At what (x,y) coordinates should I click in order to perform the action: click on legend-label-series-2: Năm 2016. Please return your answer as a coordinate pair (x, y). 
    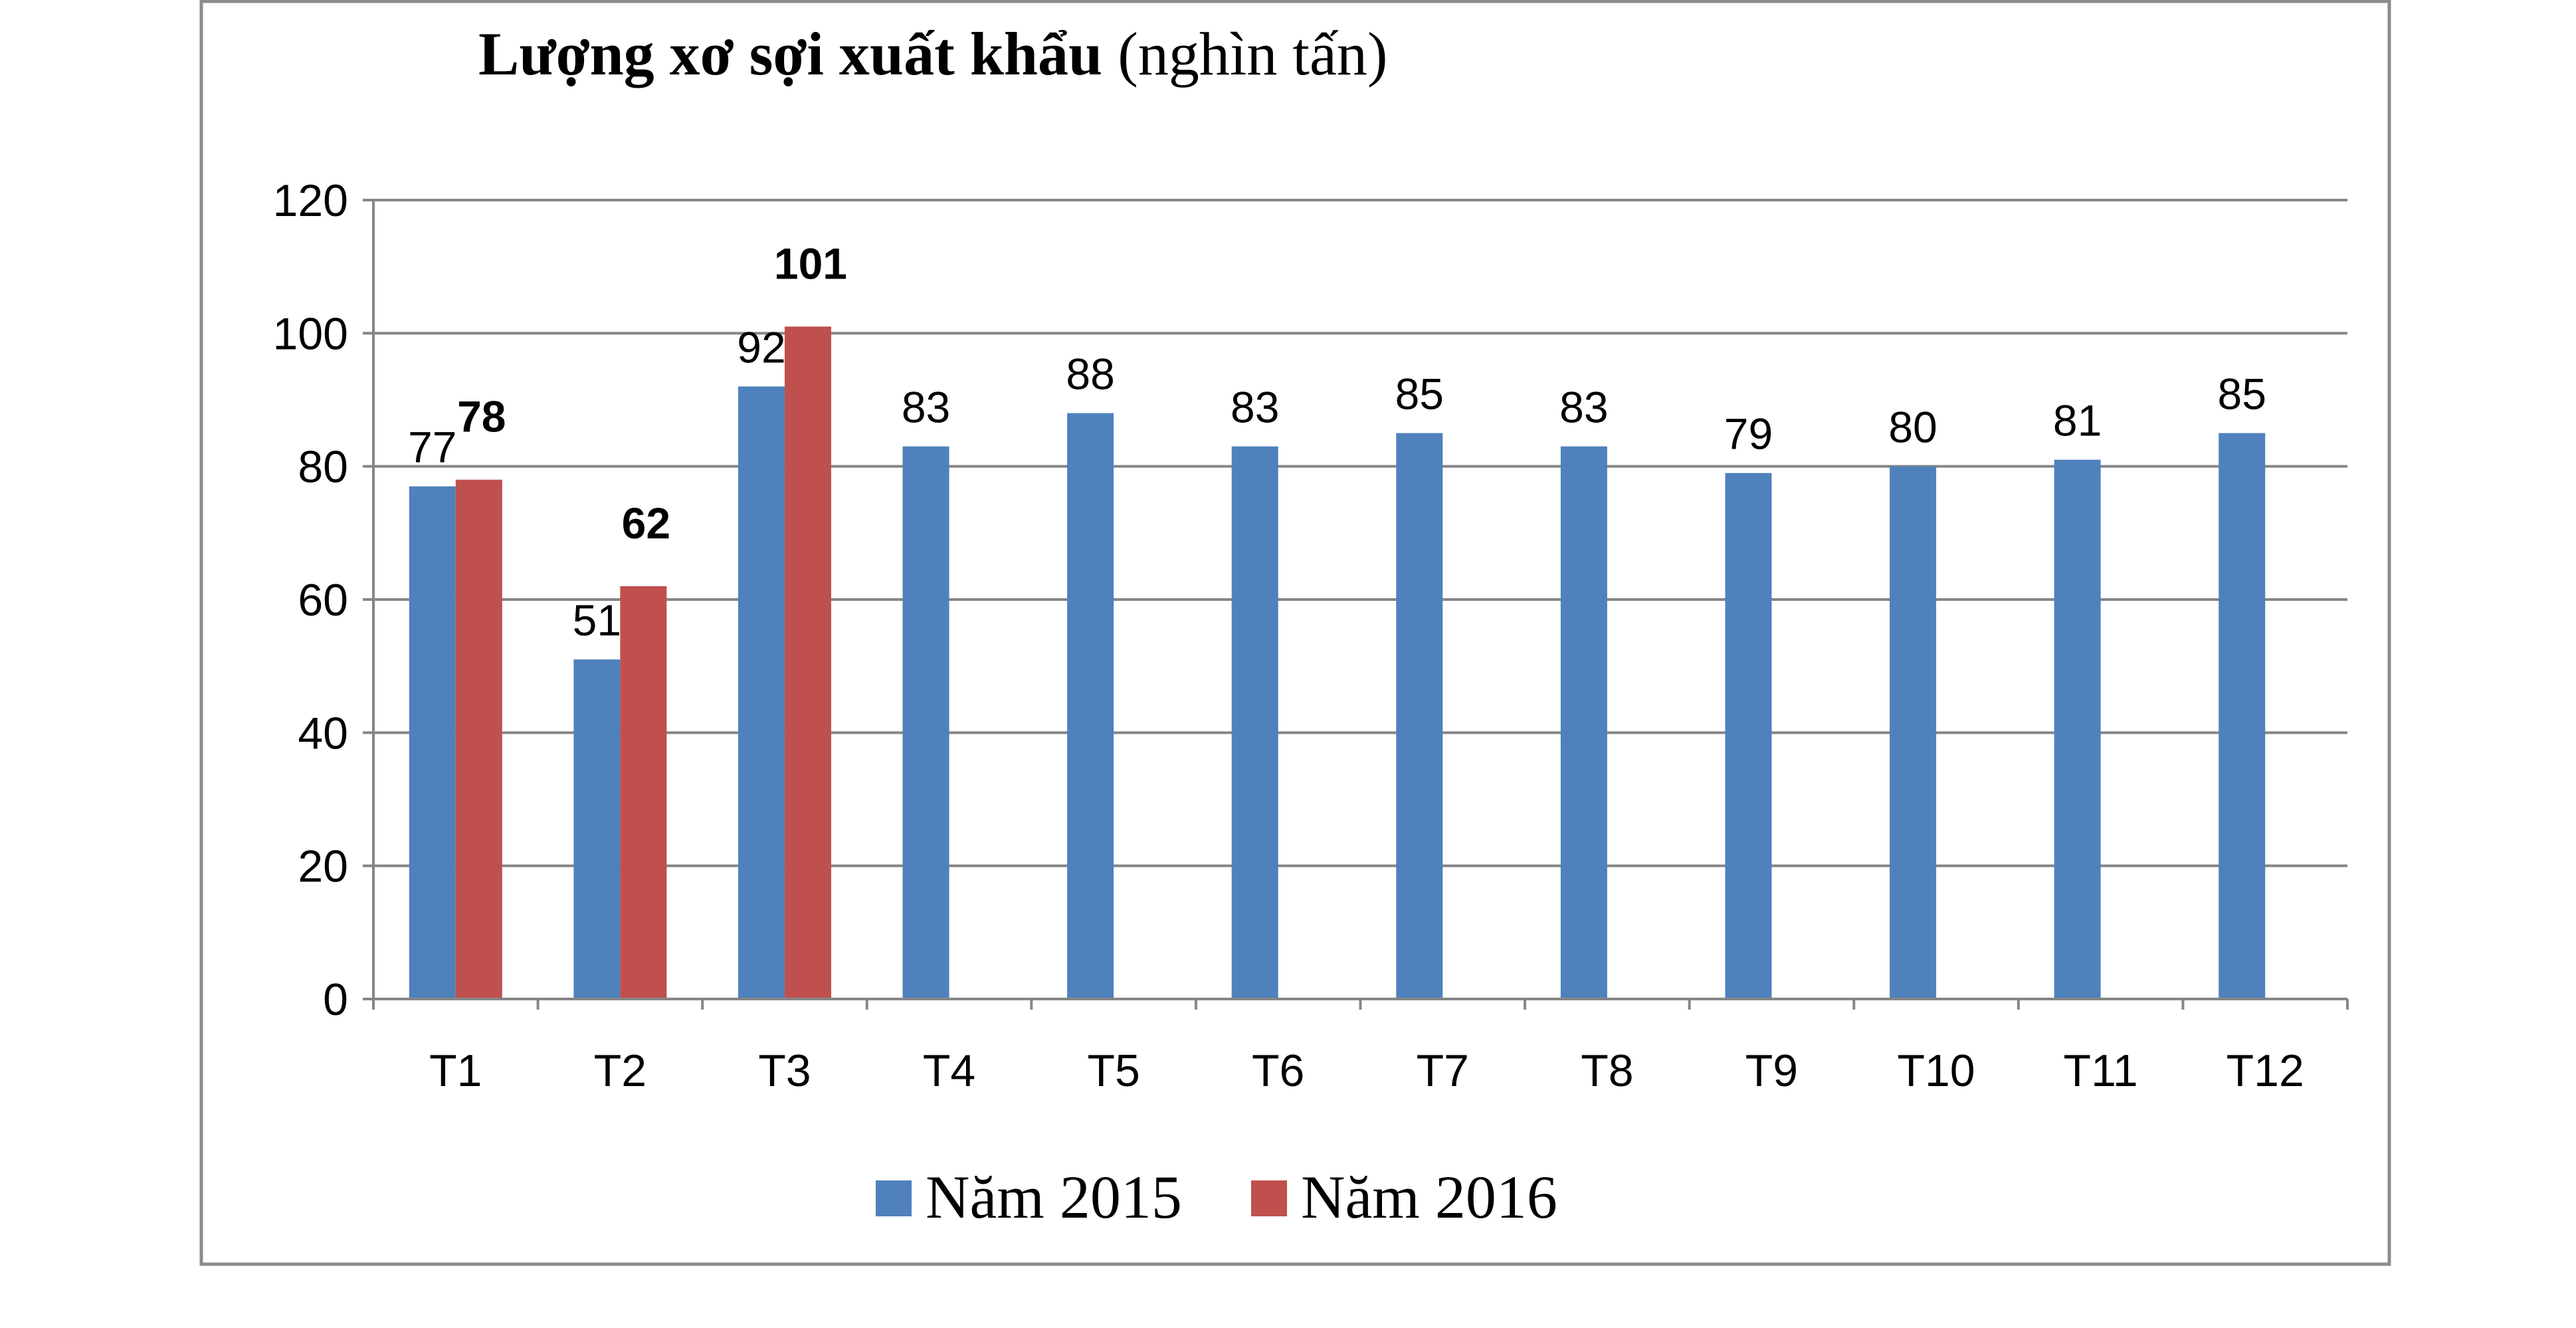
    Looking at the image, I should click on (1429, 1197).